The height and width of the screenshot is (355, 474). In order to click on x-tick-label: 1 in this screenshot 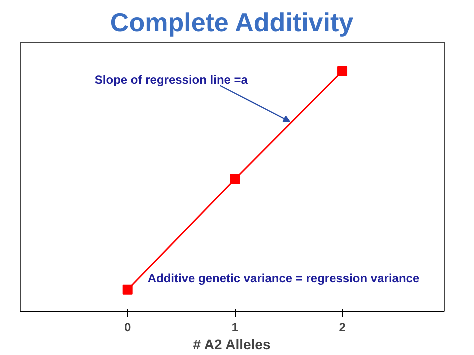, I will do `click(235, 327)`.